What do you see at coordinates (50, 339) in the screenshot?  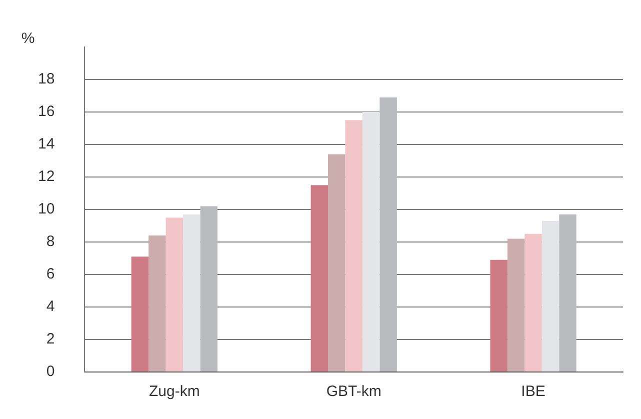 I see `y-tick-label: 2` at bounding box center [50, 339].